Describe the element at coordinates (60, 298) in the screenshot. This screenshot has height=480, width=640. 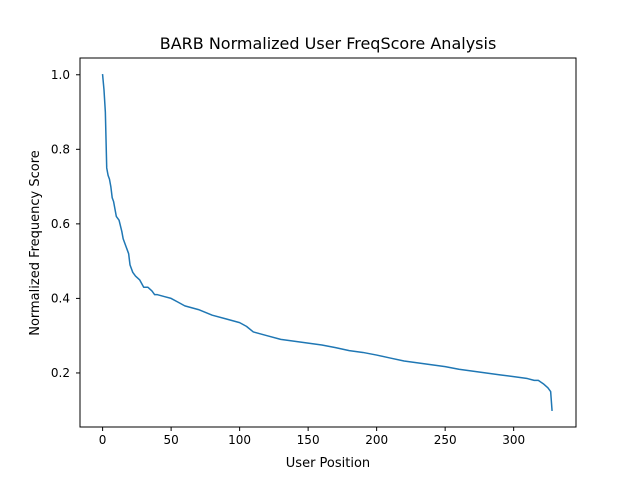
I see `y-tick-label: 0.4` at that location.